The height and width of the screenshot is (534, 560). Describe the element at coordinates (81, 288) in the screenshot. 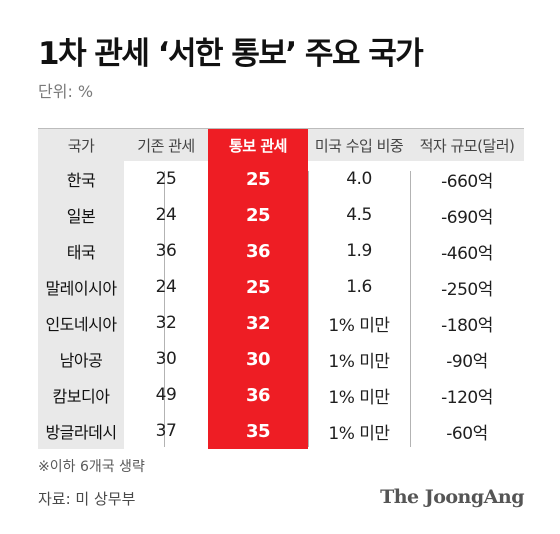

I see `country-cell: 말레이시아` at that location.